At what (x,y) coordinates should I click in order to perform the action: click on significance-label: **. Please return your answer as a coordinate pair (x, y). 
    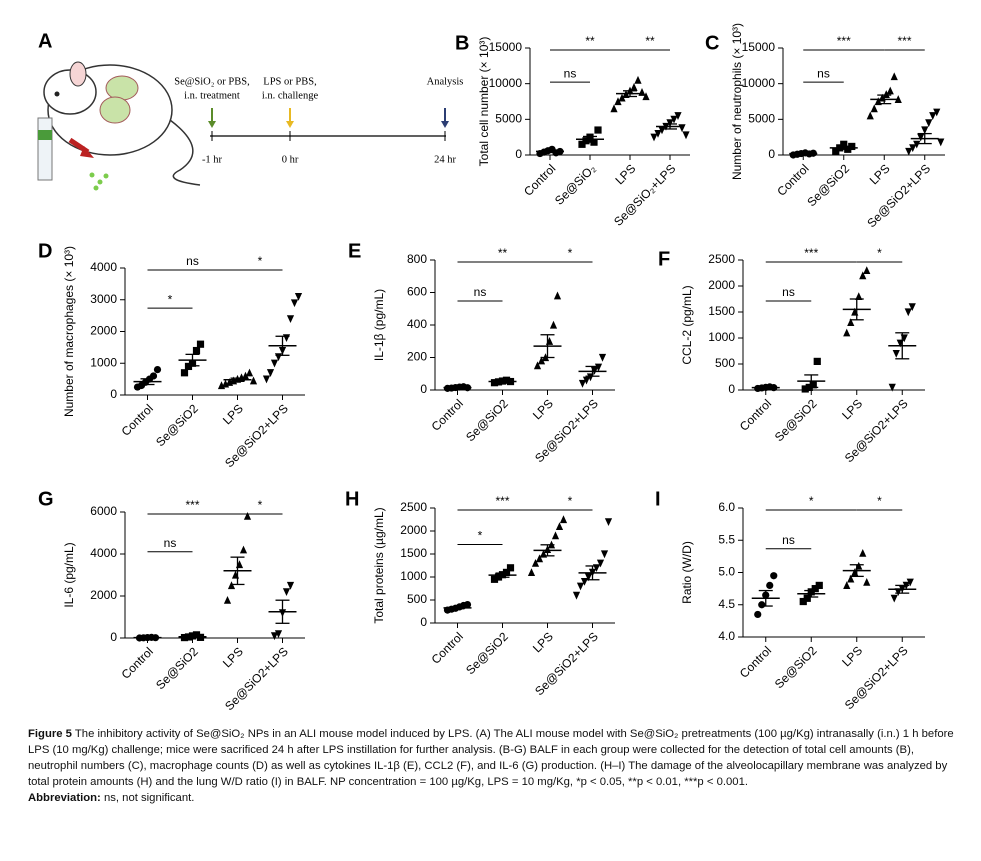
    Looking at the image, I should click on (650, 41).